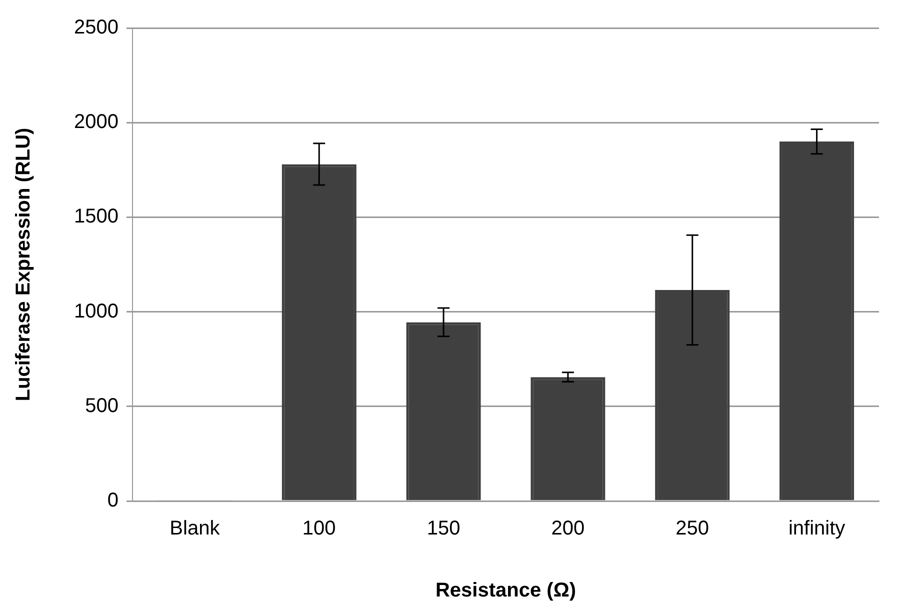 This screenshot has height=615, width=897. I want to click on x-tick-label: infinity, so click(817, 529).